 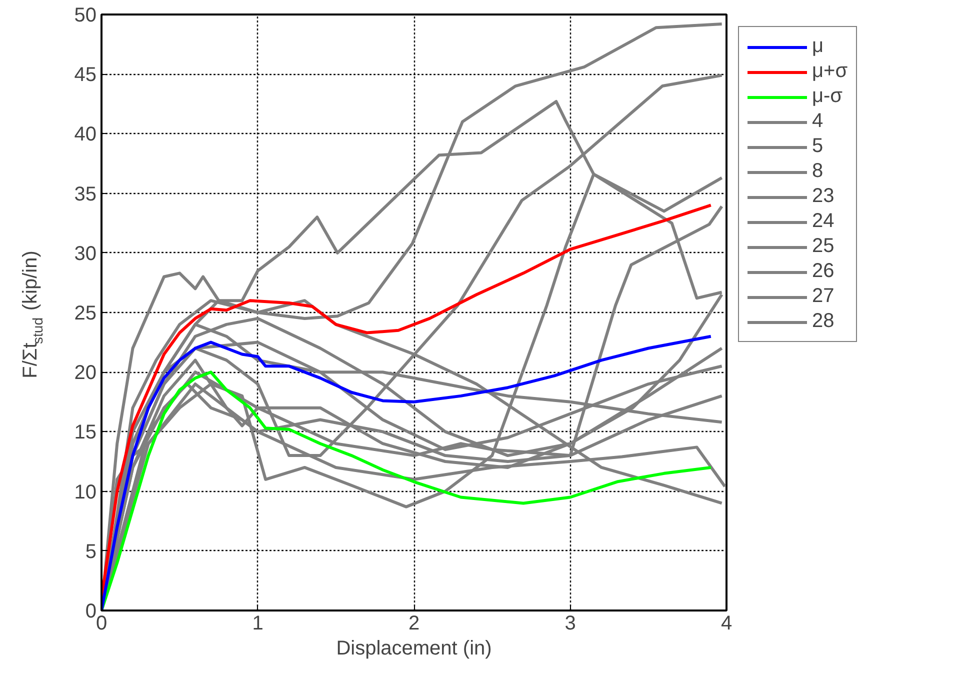 I want to click on y-tick-label: 15, so click(x=85, y=433).